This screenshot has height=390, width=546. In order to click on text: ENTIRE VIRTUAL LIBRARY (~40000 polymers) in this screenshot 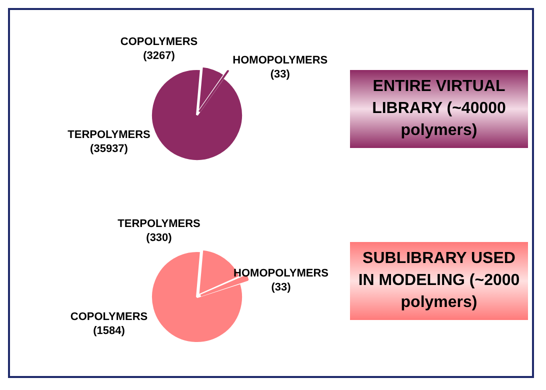, I will do `click(439, 109)`.